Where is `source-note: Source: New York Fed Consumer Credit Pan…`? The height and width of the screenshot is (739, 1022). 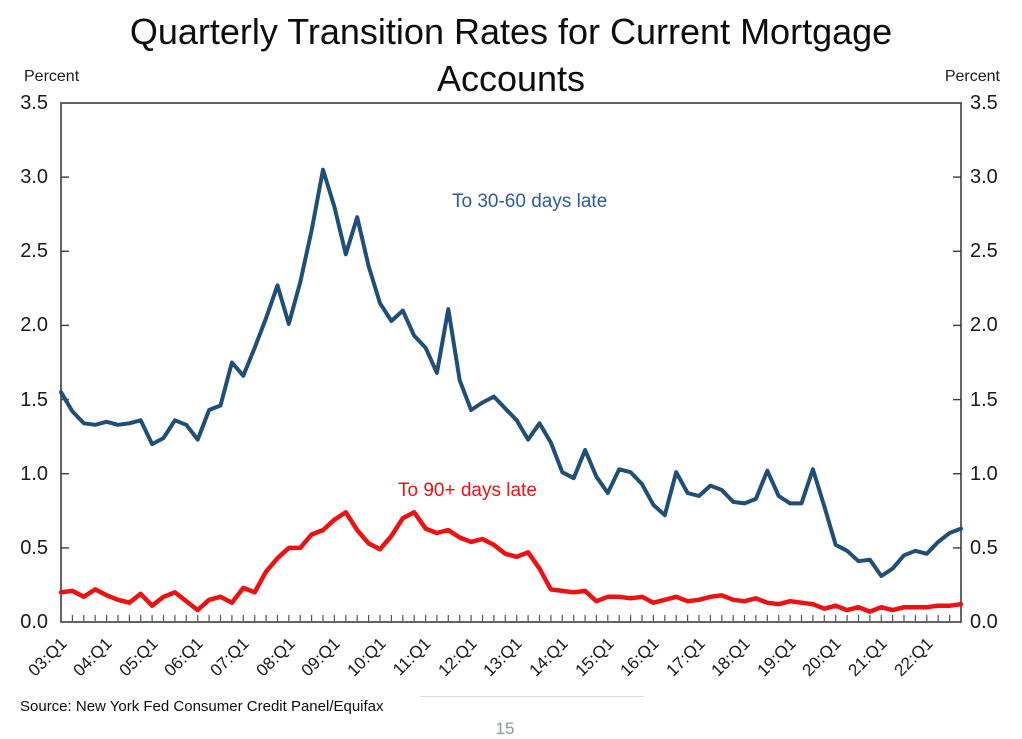 source-note: Source: New York Fed Consumer Credit Pan… is located at coordinates (202, 706).